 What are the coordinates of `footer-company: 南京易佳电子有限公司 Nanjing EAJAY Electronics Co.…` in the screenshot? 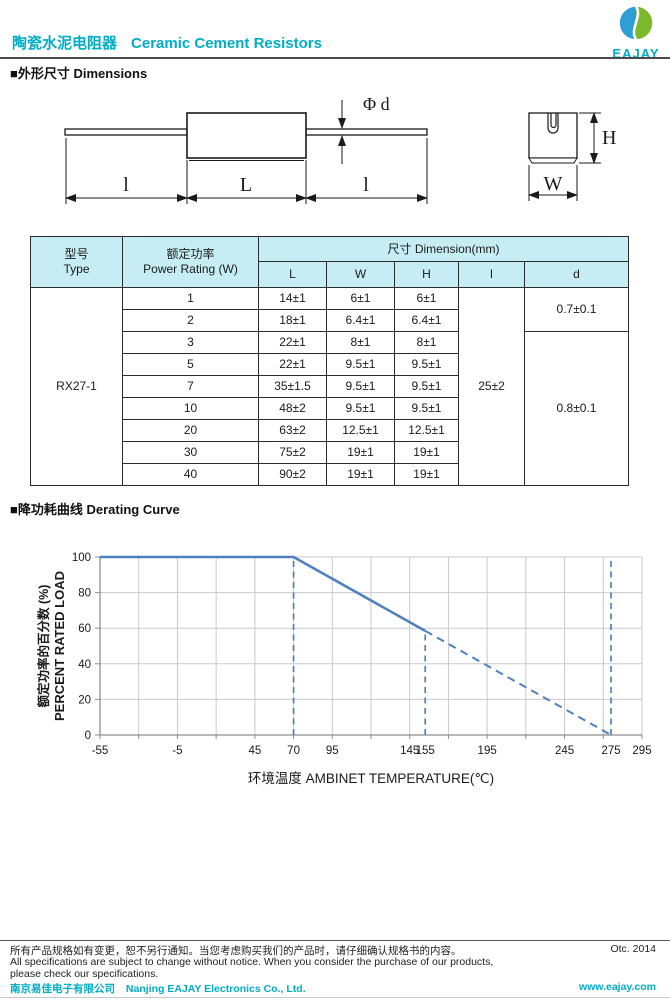 It's located at (158, 988).